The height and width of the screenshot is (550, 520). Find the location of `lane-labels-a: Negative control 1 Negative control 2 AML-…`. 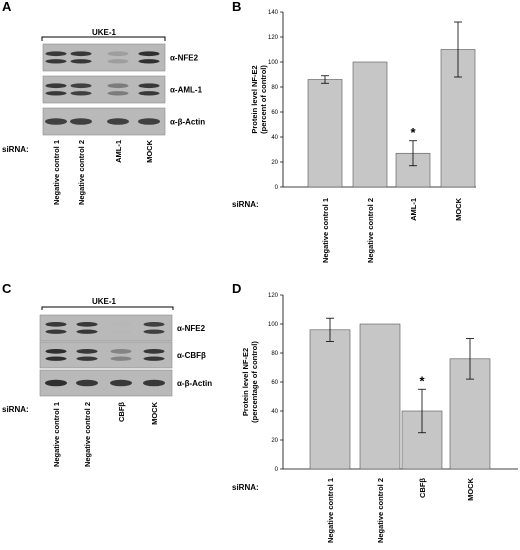

lane-labels-a: Negative control 1 Negative control 2 AML-… is located at coordinates (103, 172).